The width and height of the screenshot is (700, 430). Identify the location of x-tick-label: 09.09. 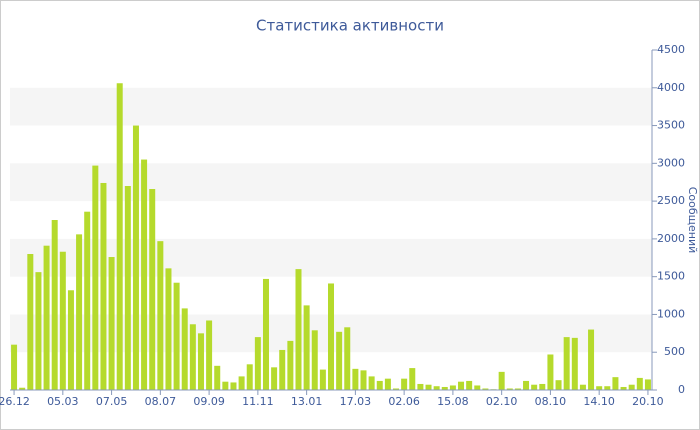
(209, 401).